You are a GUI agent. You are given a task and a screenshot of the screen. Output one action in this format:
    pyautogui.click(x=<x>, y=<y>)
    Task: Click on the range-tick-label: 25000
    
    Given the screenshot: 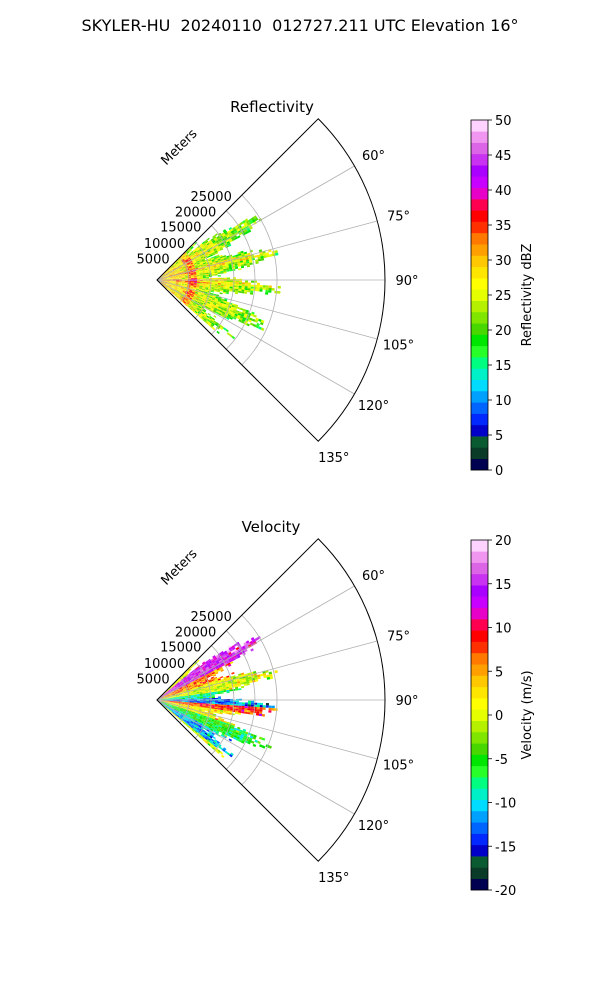 What is the action you would take?
    pyautogui.click(x=210, y=617)
    